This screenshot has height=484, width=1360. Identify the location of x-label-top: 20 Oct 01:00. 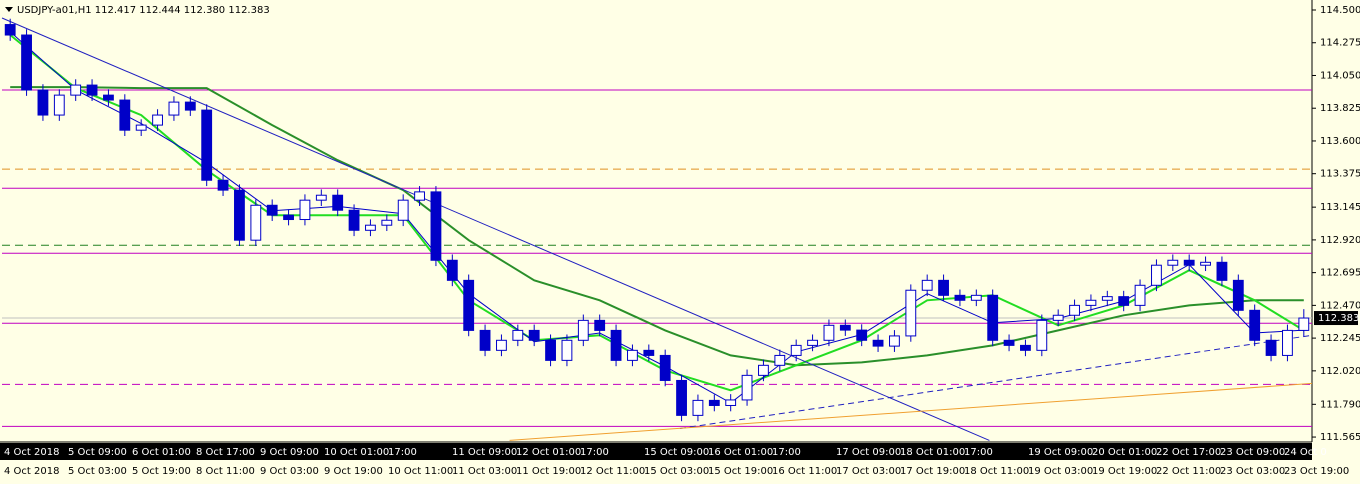
(1124, 452).